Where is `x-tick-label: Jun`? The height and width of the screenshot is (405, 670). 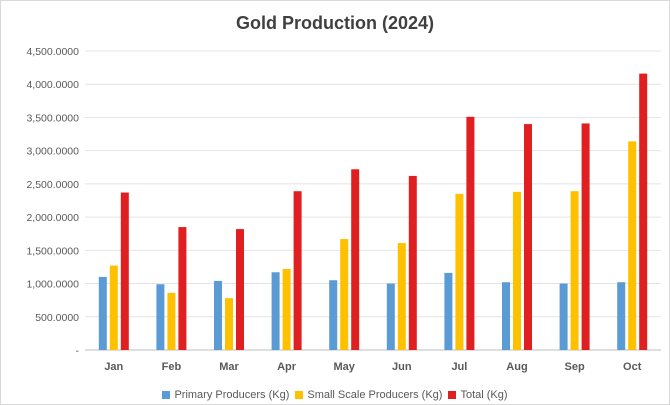 x-tick-label: Jun is located at coordinates (402, 367).